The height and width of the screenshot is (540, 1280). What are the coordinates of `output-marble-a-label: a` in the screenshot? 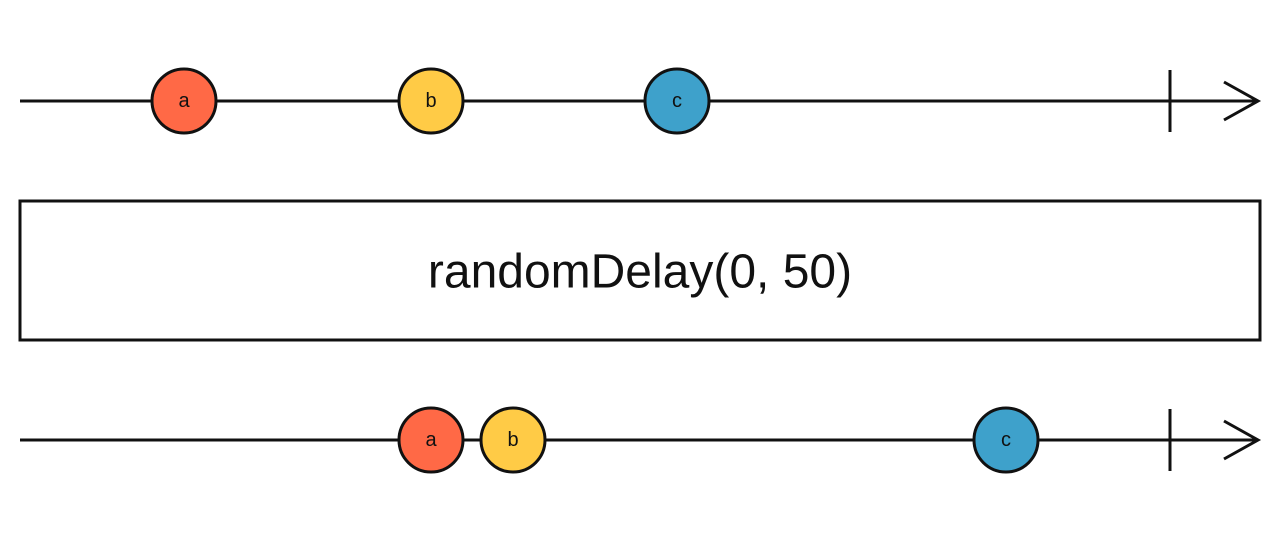 It's located at (431, 440).